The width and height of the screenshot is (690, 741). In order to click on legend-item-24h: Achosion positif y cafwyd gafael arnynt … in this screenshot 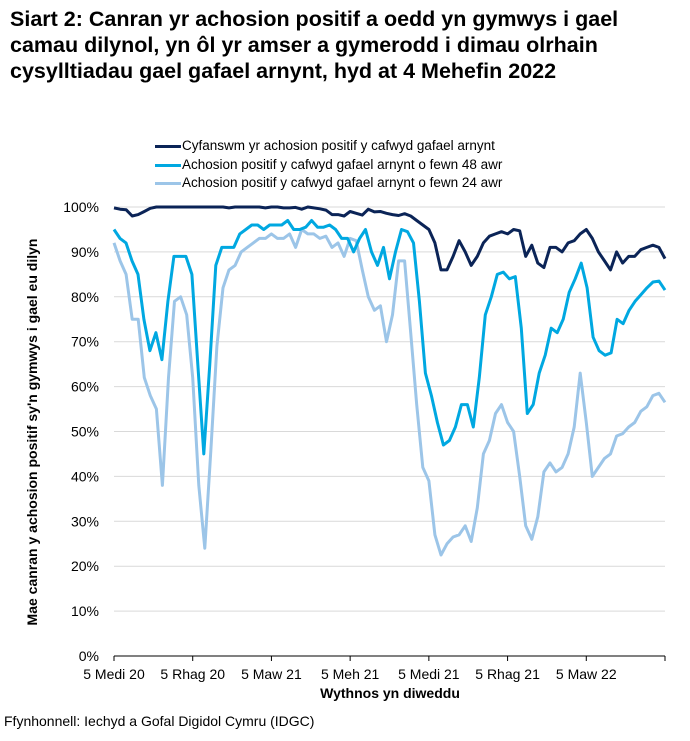, I will do `click(328, 183)`.